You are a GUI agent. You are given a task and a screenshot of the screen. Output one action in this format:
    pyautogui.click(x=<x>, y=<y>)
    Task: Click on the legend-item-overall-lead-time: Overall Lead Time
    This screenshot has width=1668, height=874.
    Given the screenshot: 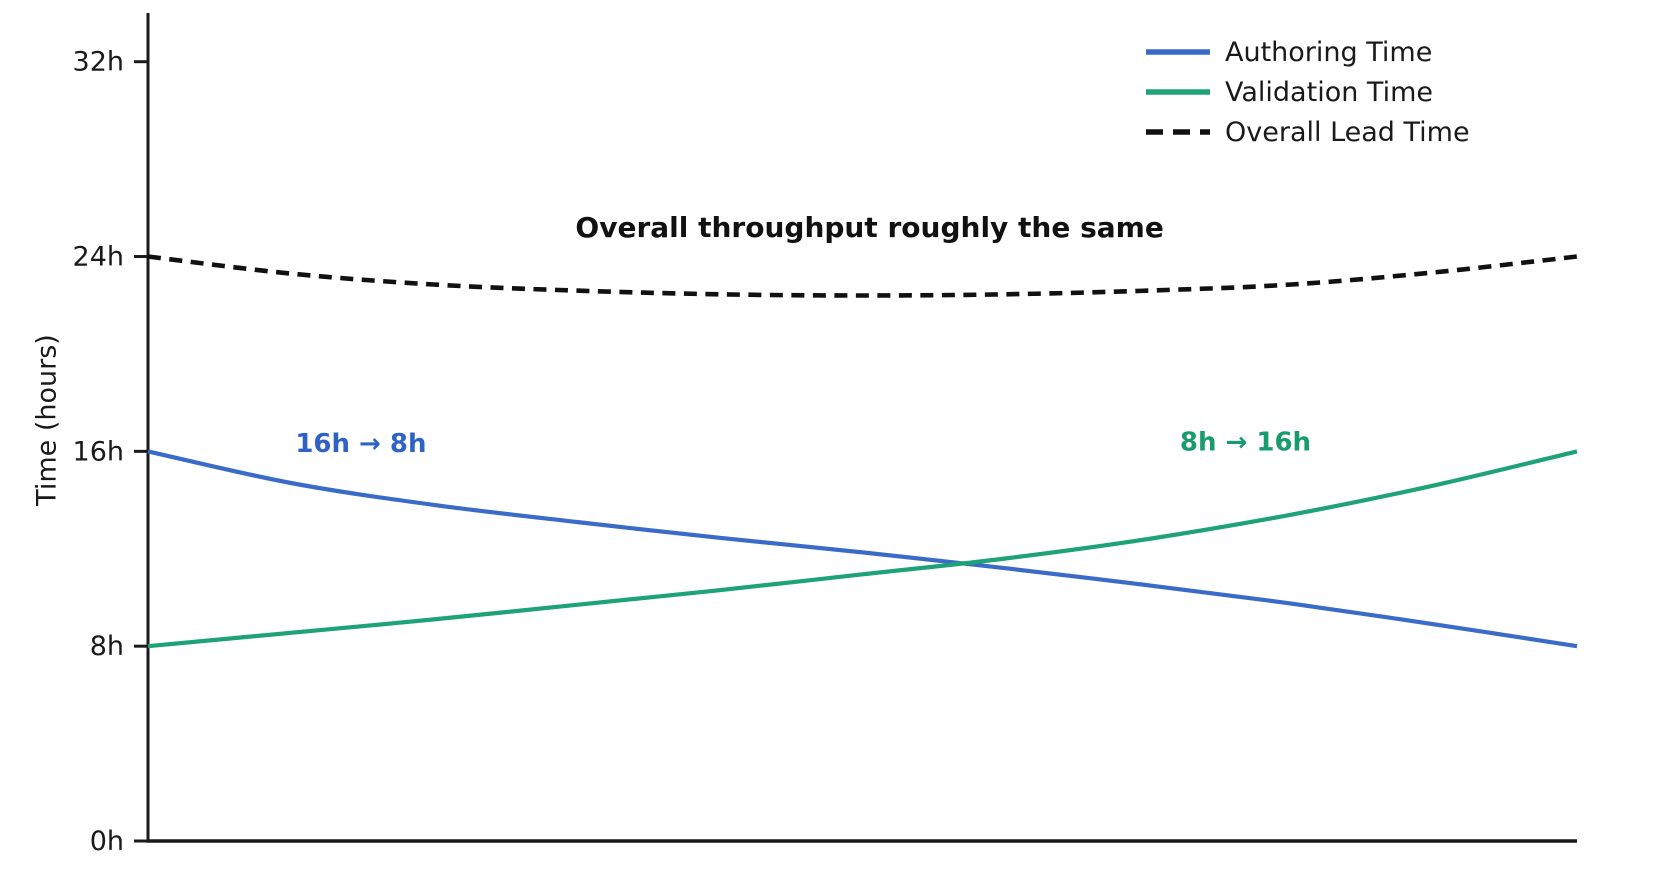 What is the action you would take?
    pyautogui.click(x=1308, y=132)
    